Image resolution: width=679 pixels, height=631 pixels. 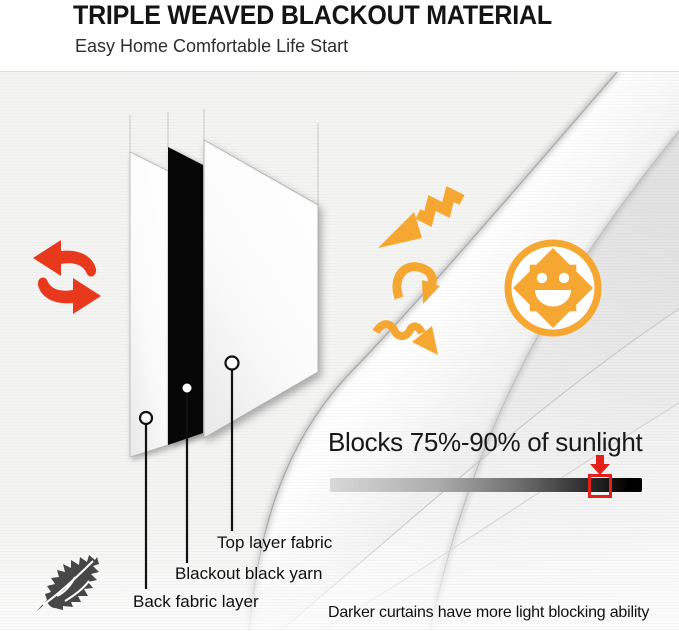 What do you see at coordinates (600, 465) in the screenshot?
I see `red-marker-arrow-icon` at bounding box center [600, 465].